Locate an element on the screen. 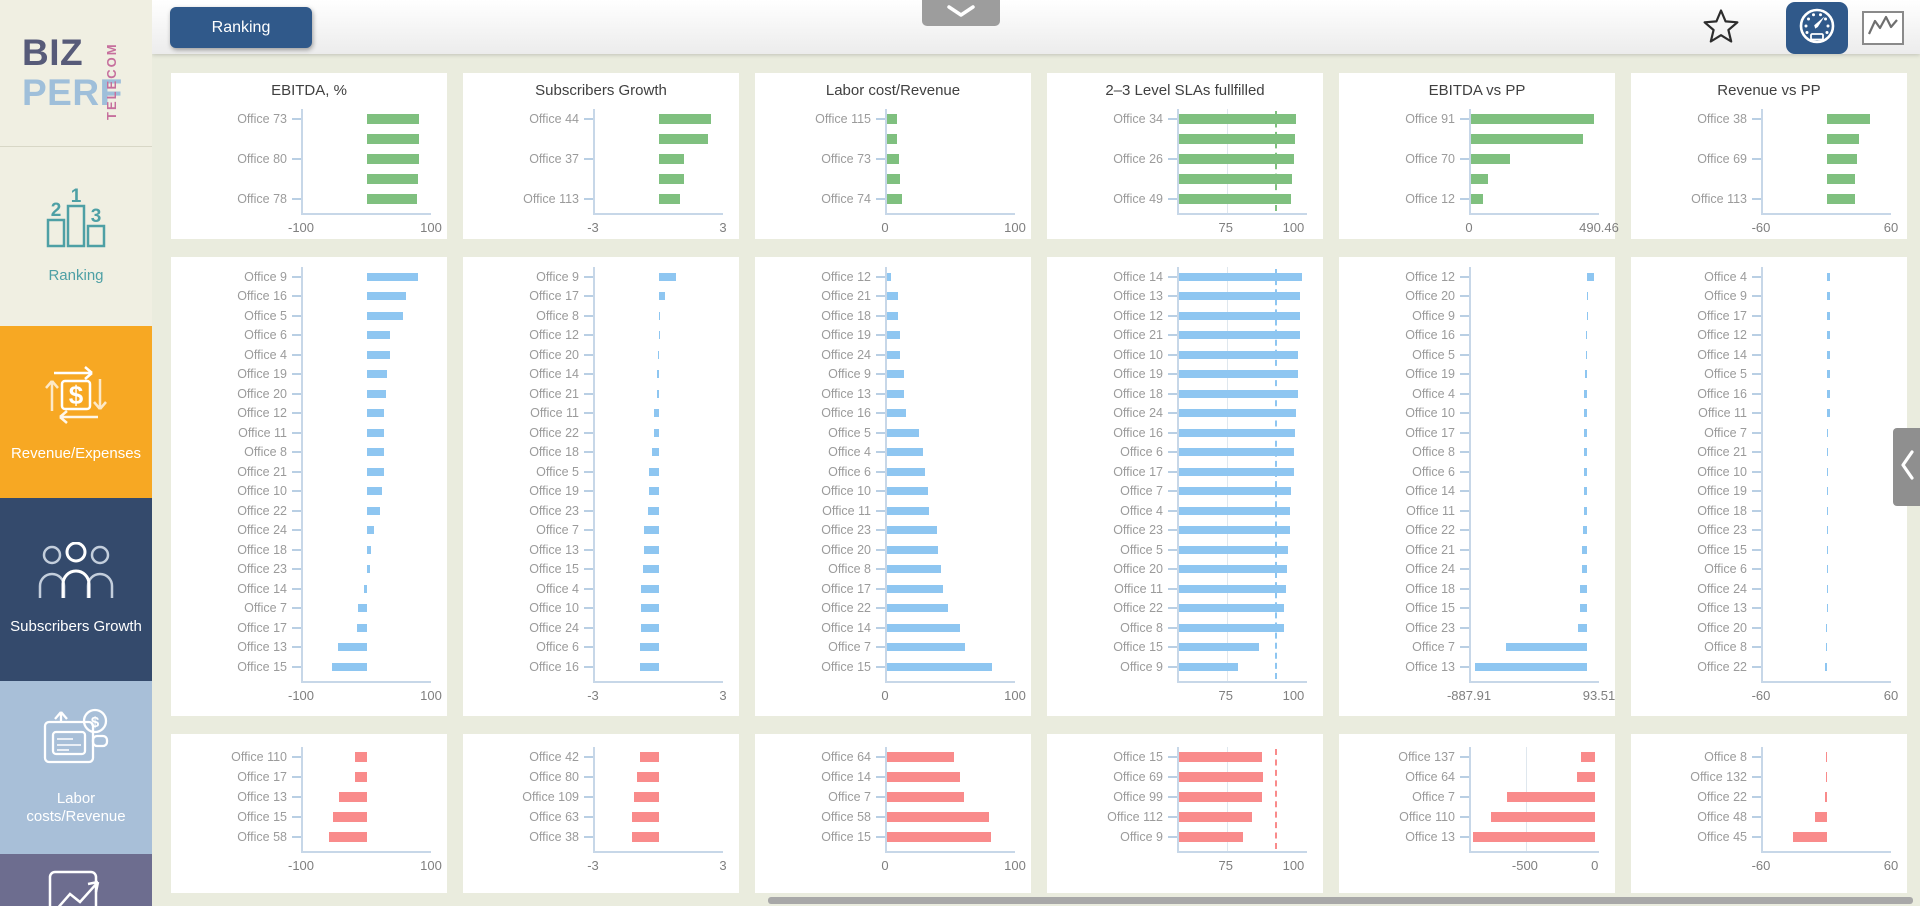 The height and width of the screenshot is (906, 1920). right-panel-toggle is located at coordinates (1906, 467).